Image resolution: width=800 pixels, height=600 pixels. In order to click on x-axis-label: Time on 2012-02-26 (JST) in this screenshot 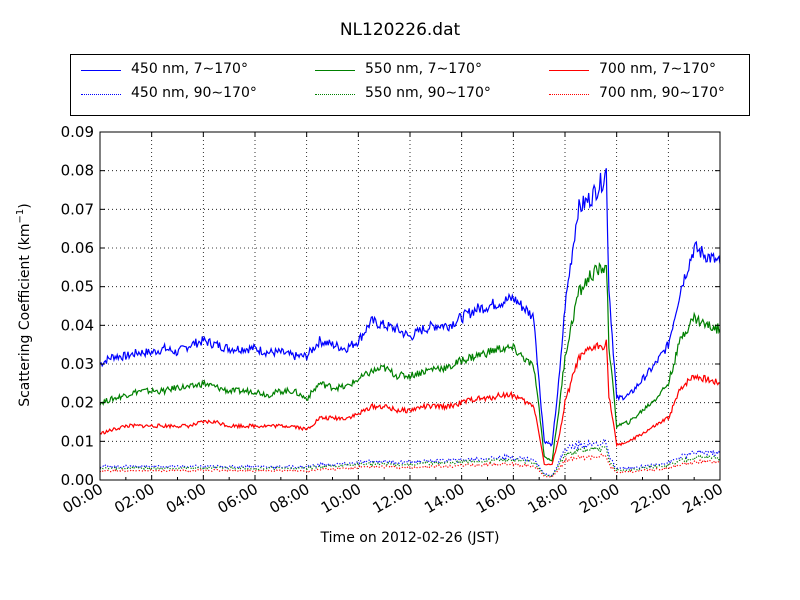, I will do `click(410, 538)`.